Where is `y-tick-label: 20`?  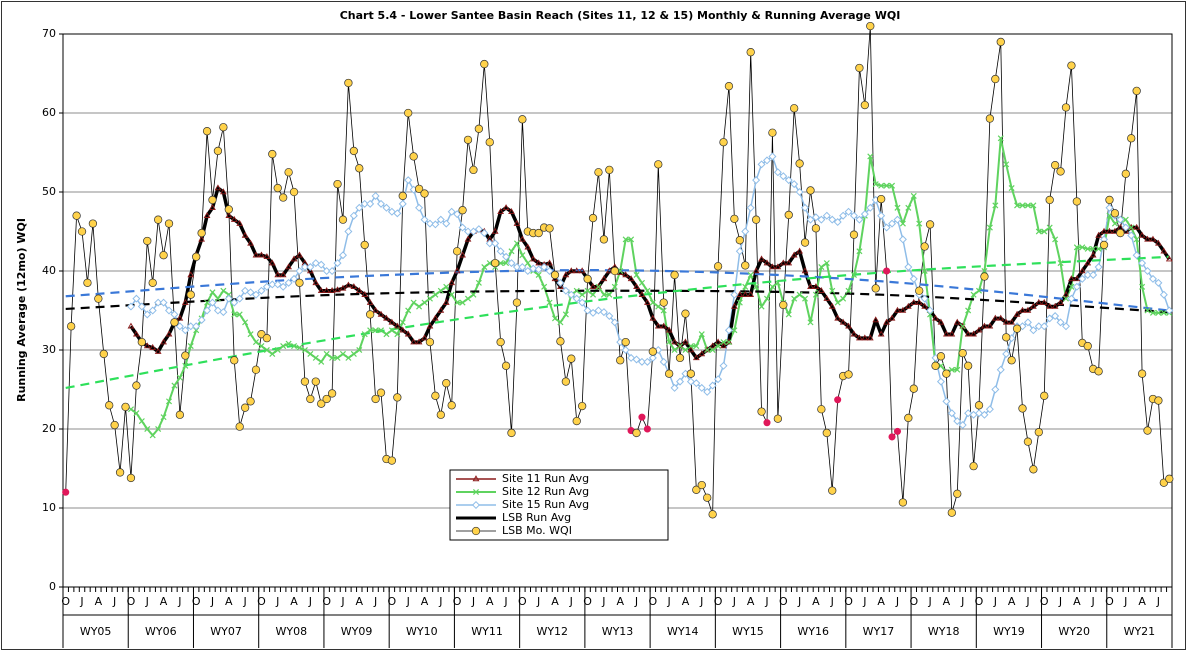 y-tick-label: 20 is located at coordinates (49, 428).